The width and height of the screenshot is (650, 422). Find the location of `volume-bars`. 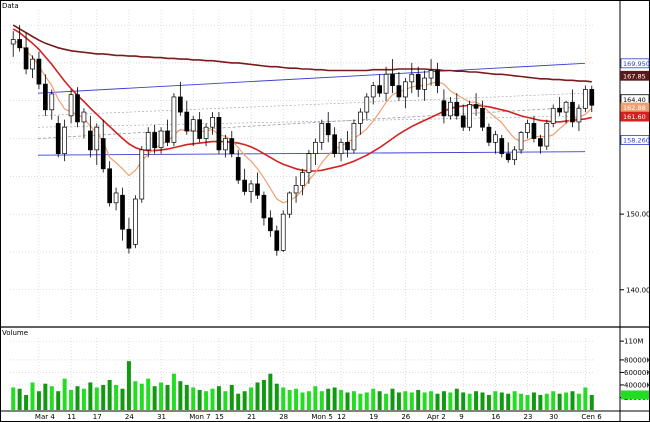

volume-bars is located at coordinates (302, 385).